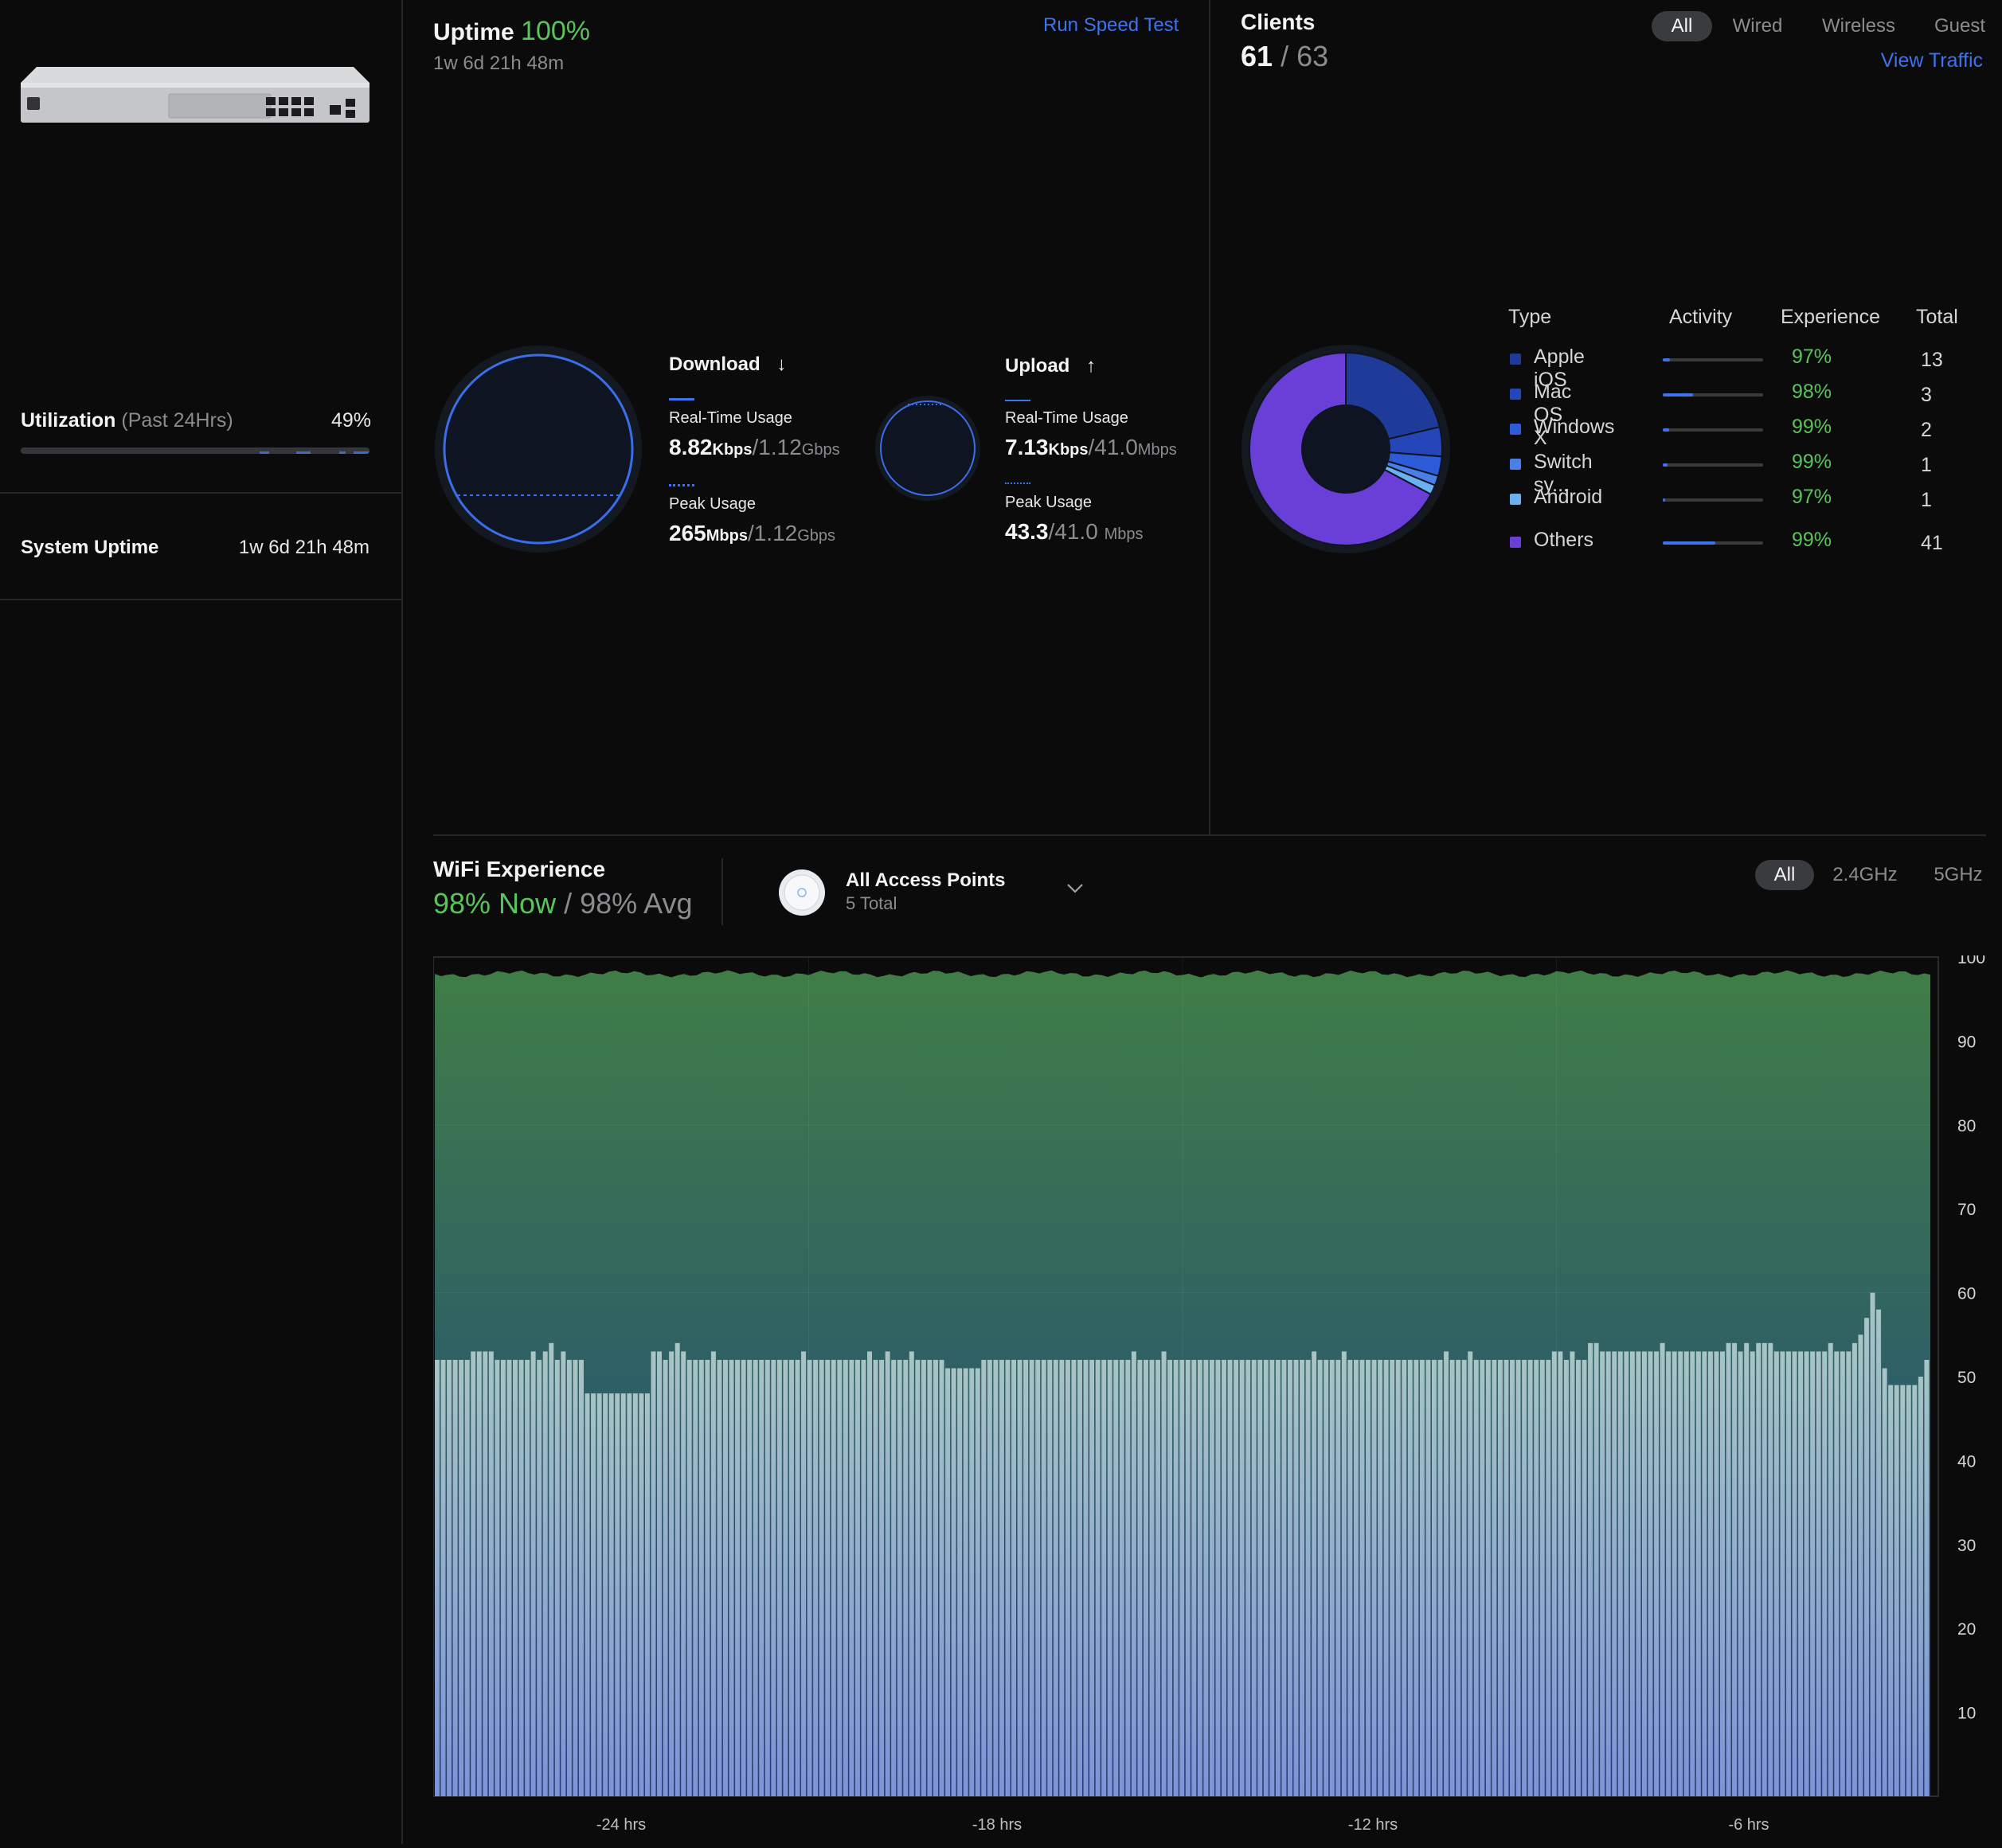 The image size is (2002, 1848). What do you see at coordinates (195, 95) in the screenshot?
I see `device-image` at bounding box center [195, 95].